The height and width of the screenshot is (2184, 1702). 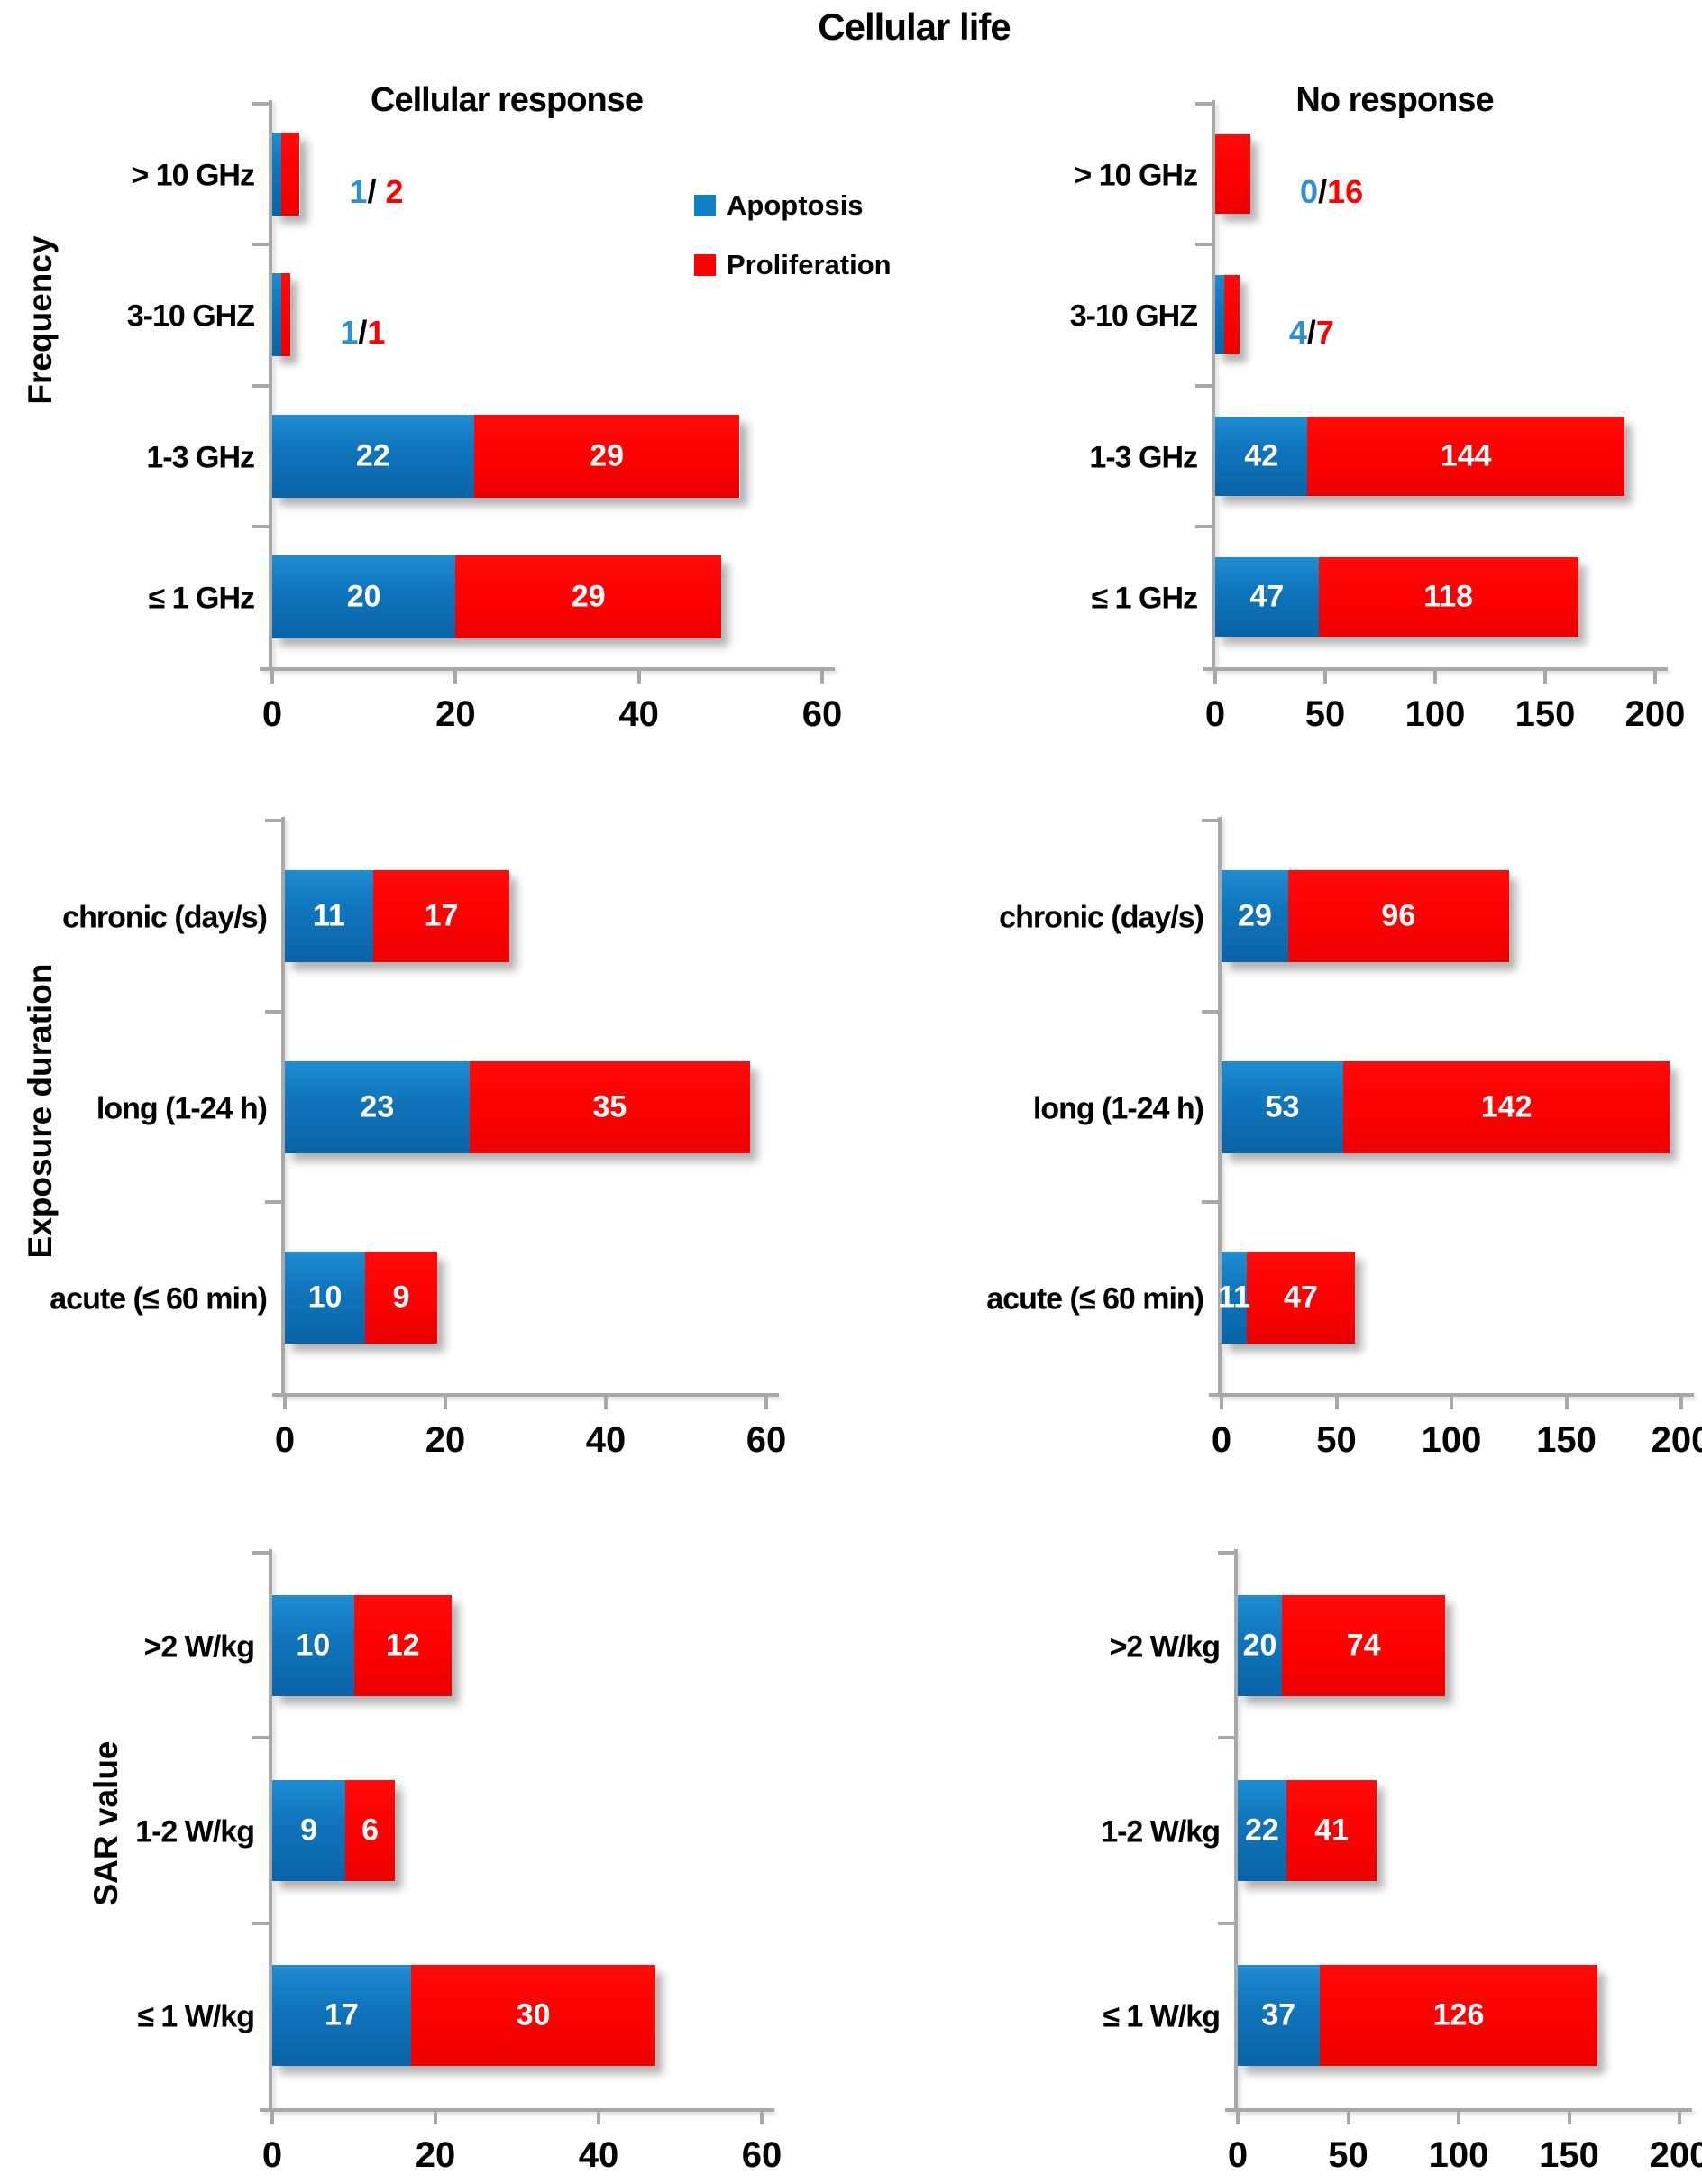 What do you see at coordinates (1309, 192) in the screenshot?
I see `side-value-apoptosis: 0` at bounding box center [1309, 192].